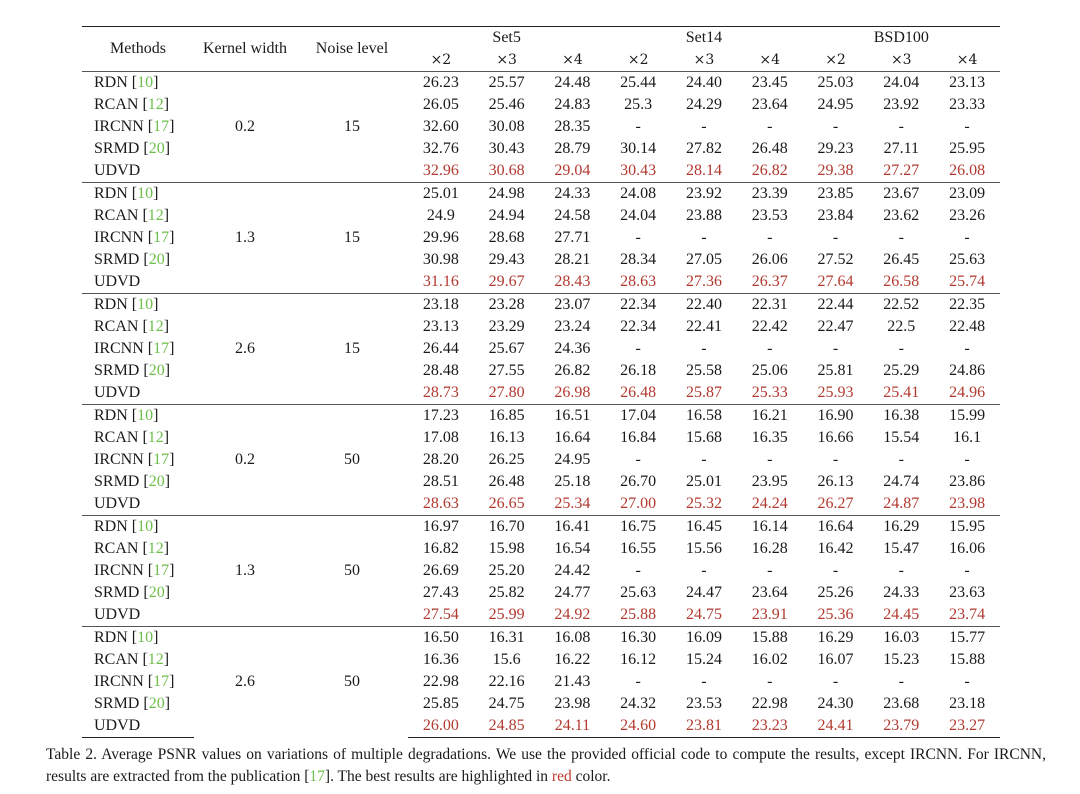 The height and width of the screenshot is (794, 1080). Describe the element at coordinates (506, 437) in the screenshot. I see `value-cell: 16.13` at that location.